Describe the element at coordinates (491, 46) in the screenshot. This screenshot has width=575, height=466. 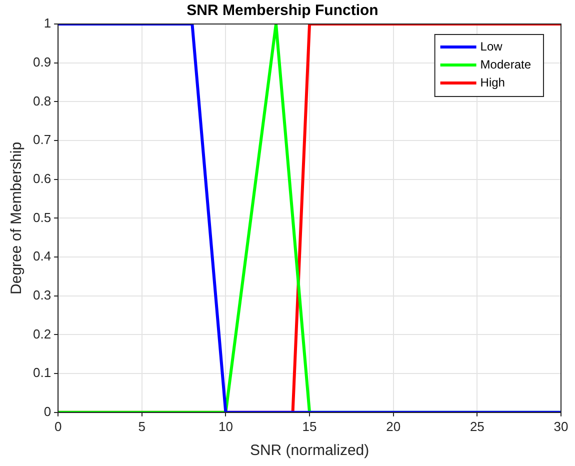
I see `legend-label: Low` at that location.